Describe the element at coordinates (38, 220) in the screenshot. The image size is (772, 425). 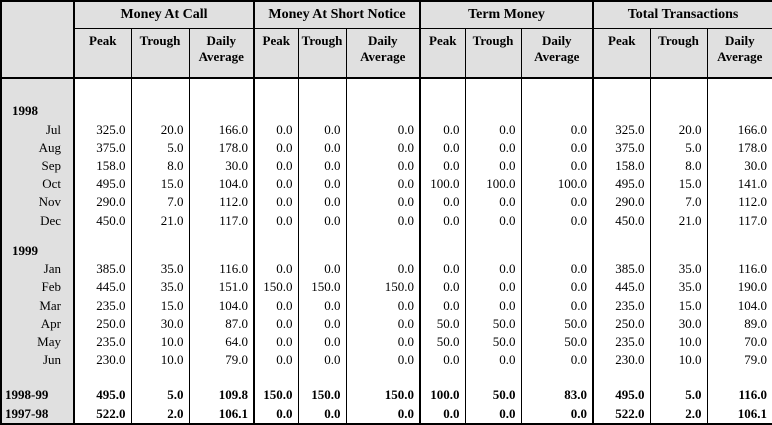
I see `month-label: Dec` at that location.